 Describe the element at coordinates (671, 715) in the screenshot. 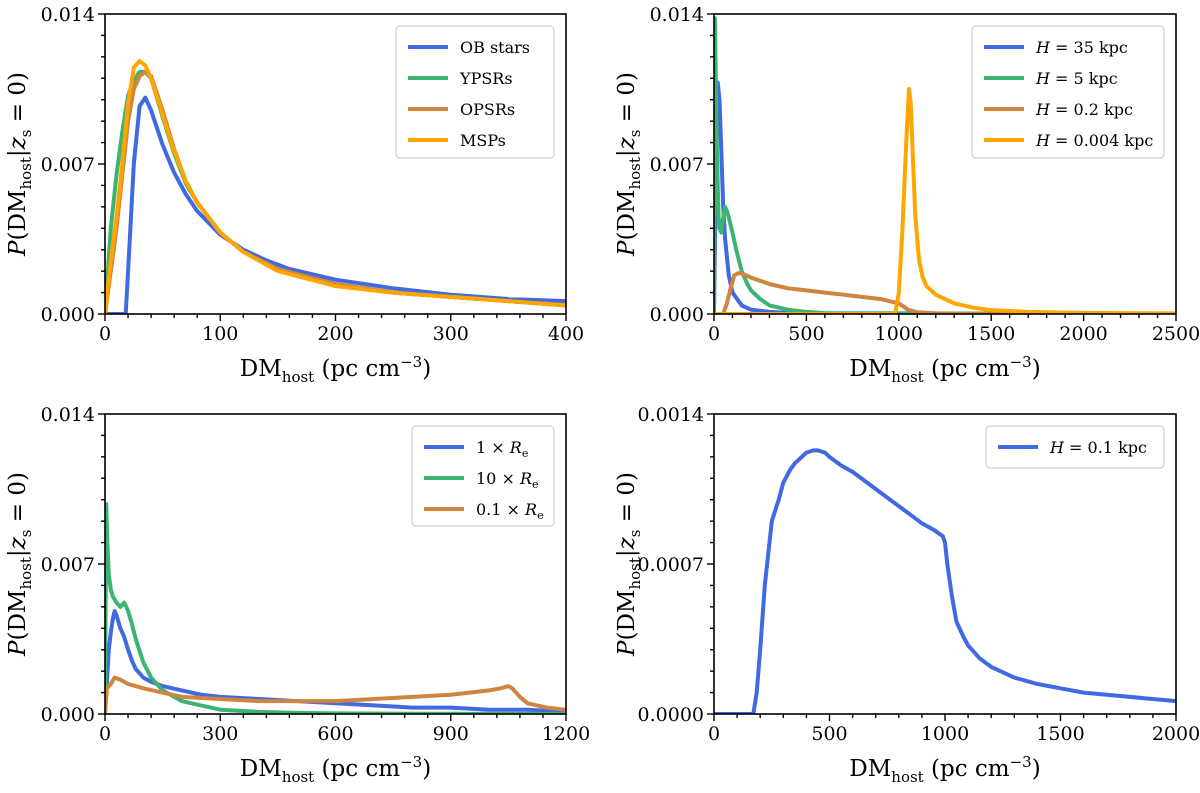

I see `y-tick-label: 0.0000` at that location.